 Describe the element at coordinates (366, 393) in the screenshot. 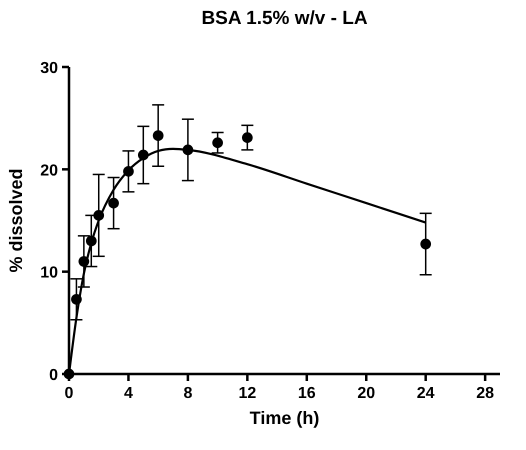

I see `x-tick-label: 20` at that location.